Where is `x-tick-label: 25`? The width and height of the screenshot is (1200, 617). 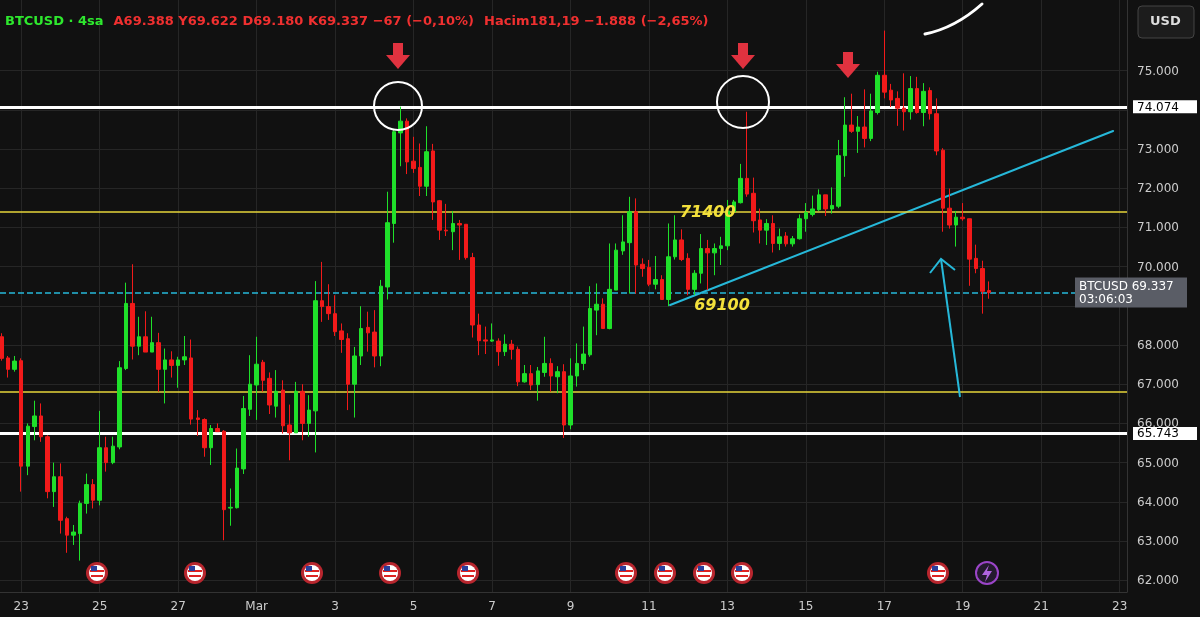 x-tick-label: 25 is located at coordinates (100, 606).